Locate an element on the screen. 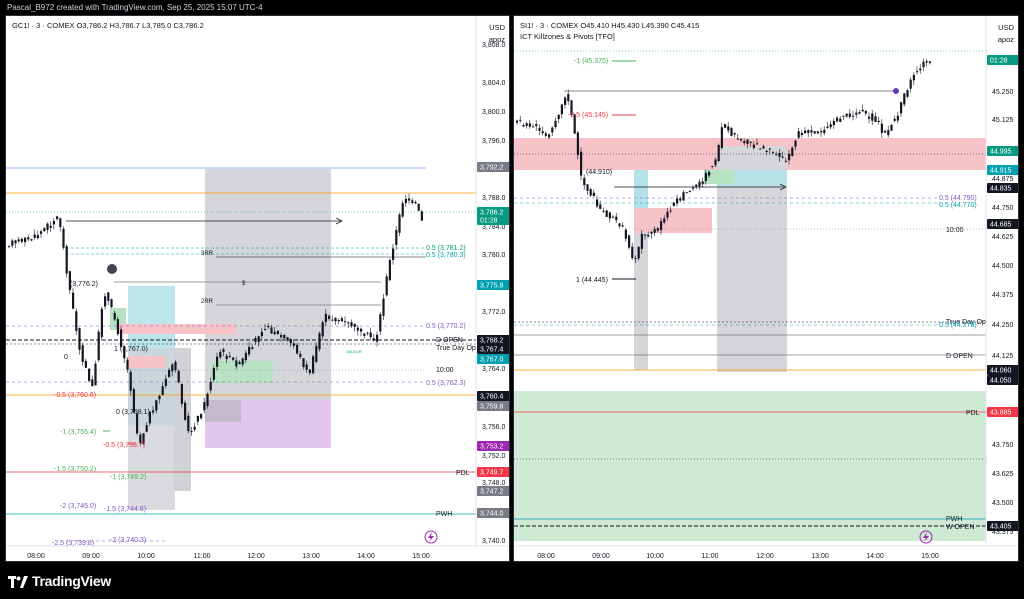  price-tag: 3,760.4 is located at coordinates (493, 396).